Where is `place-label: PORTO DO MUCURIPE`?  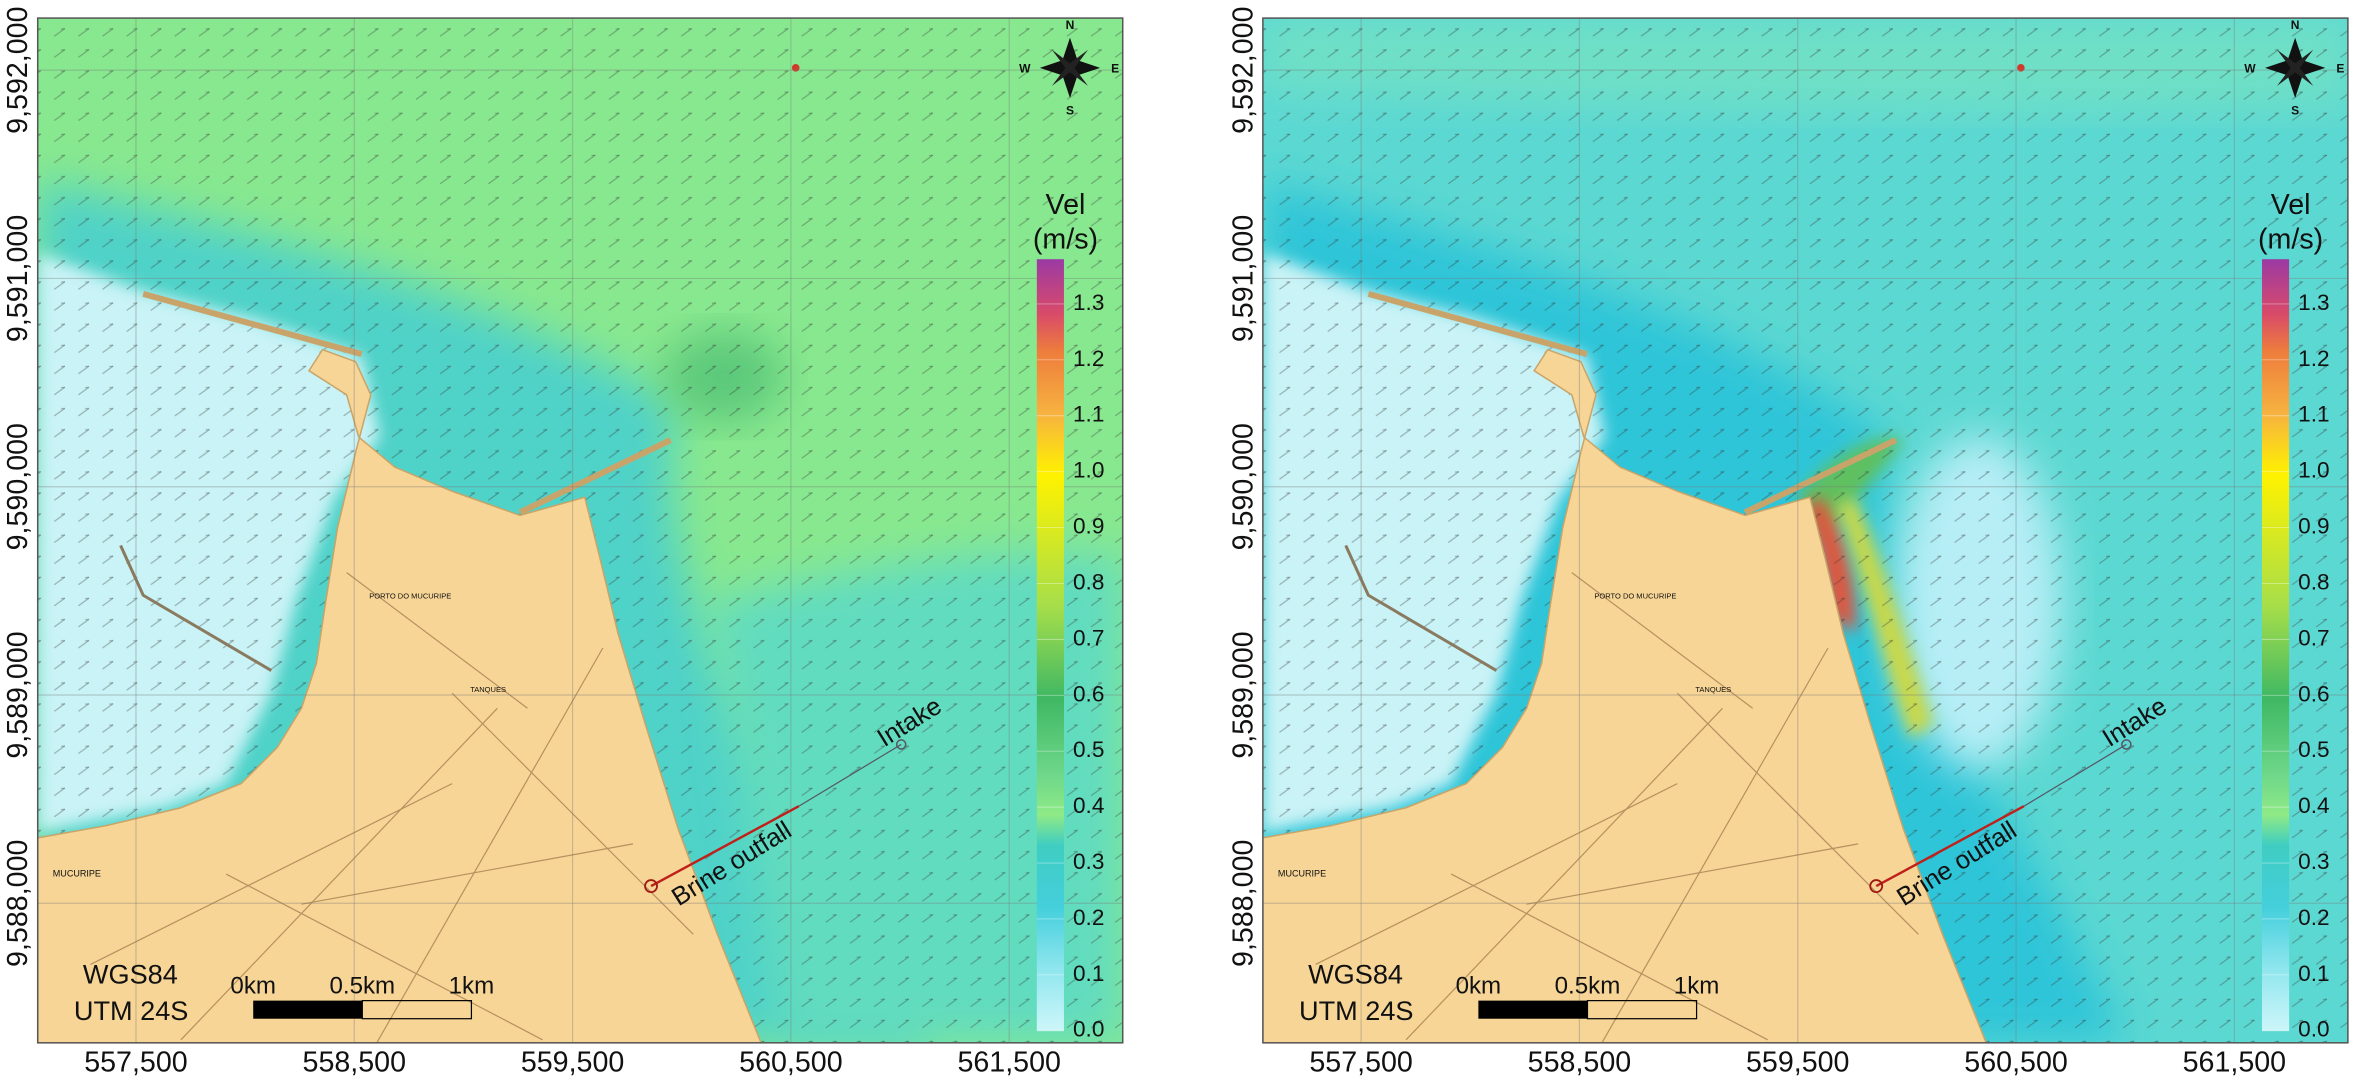 place-label: PORTO DO MUCURIPE is located at coordinates (1635, 596).